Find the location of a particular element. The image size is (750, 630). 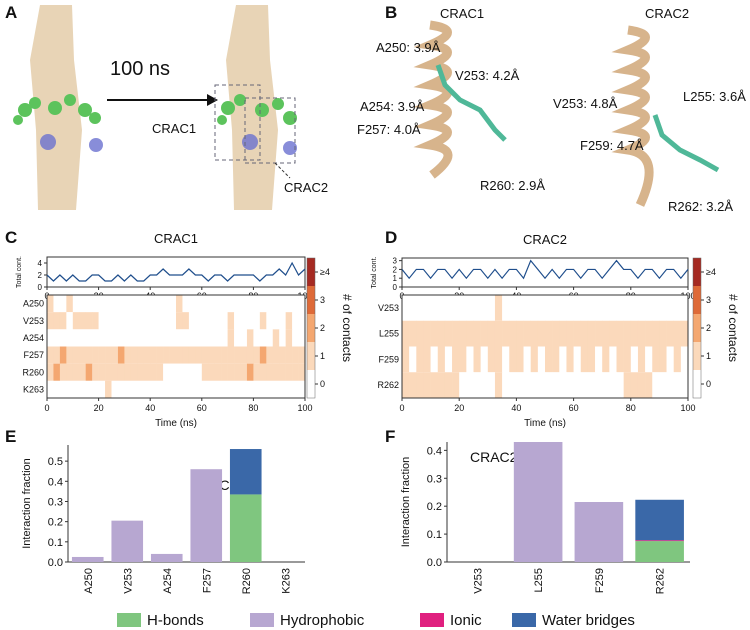

panel-label: C is located at coordinates (11, 237).